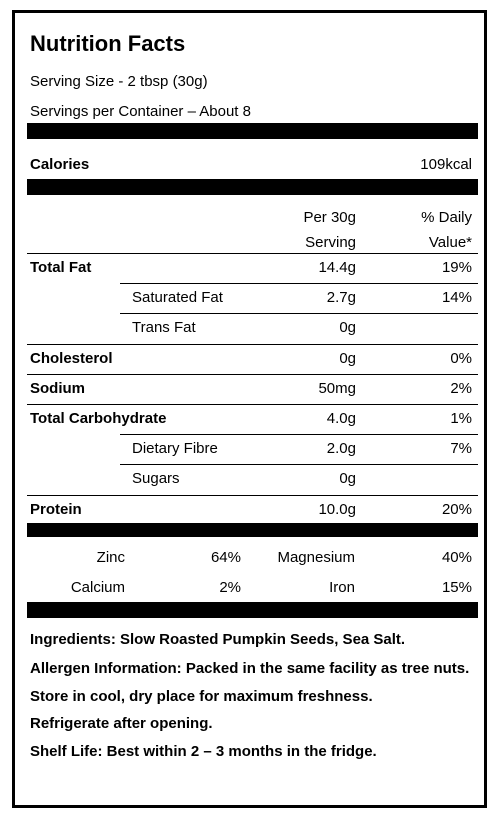  Describe the element at coordinates (446, 230) in the screenshot. I see `column-header: % Daily Value*` at that location.